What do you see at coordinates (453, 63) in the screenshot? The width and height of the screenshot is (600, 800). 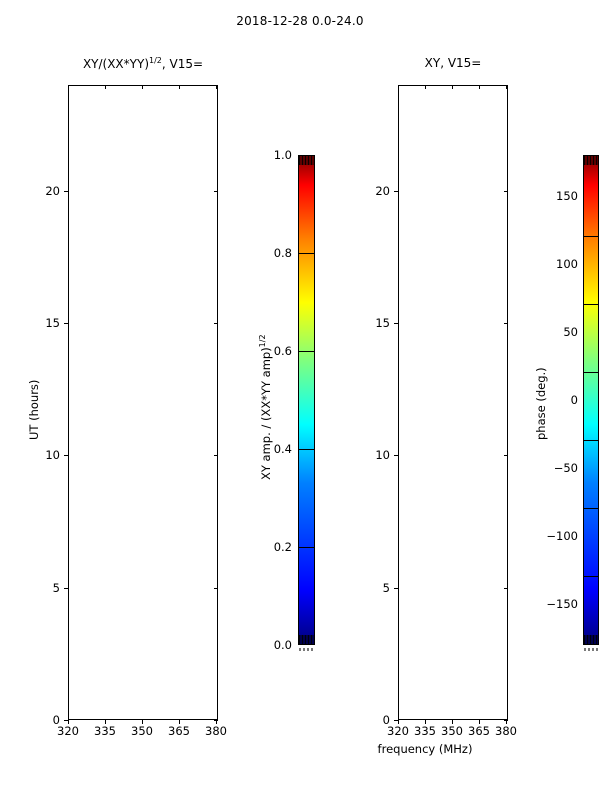 I see `right-axes-title: XY, V15=` at bounding box center [453, 63].